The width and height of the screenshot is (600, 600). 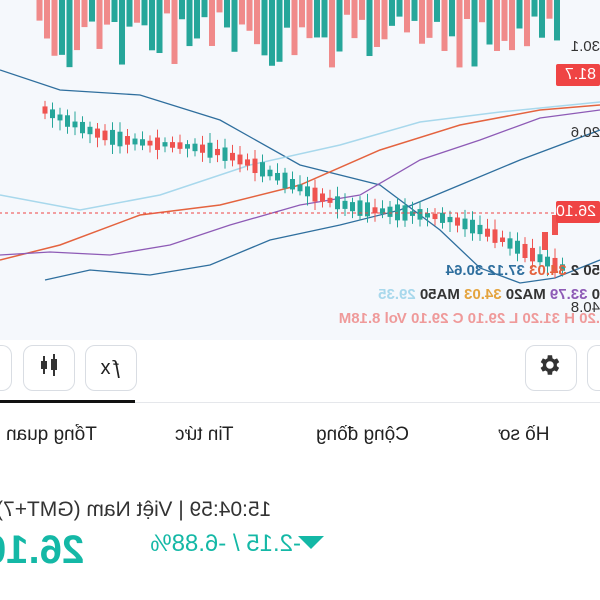 What do you see at coordinates (593, 368) in the screenshot?
I see `more-button` at bounding box center [593, 368].